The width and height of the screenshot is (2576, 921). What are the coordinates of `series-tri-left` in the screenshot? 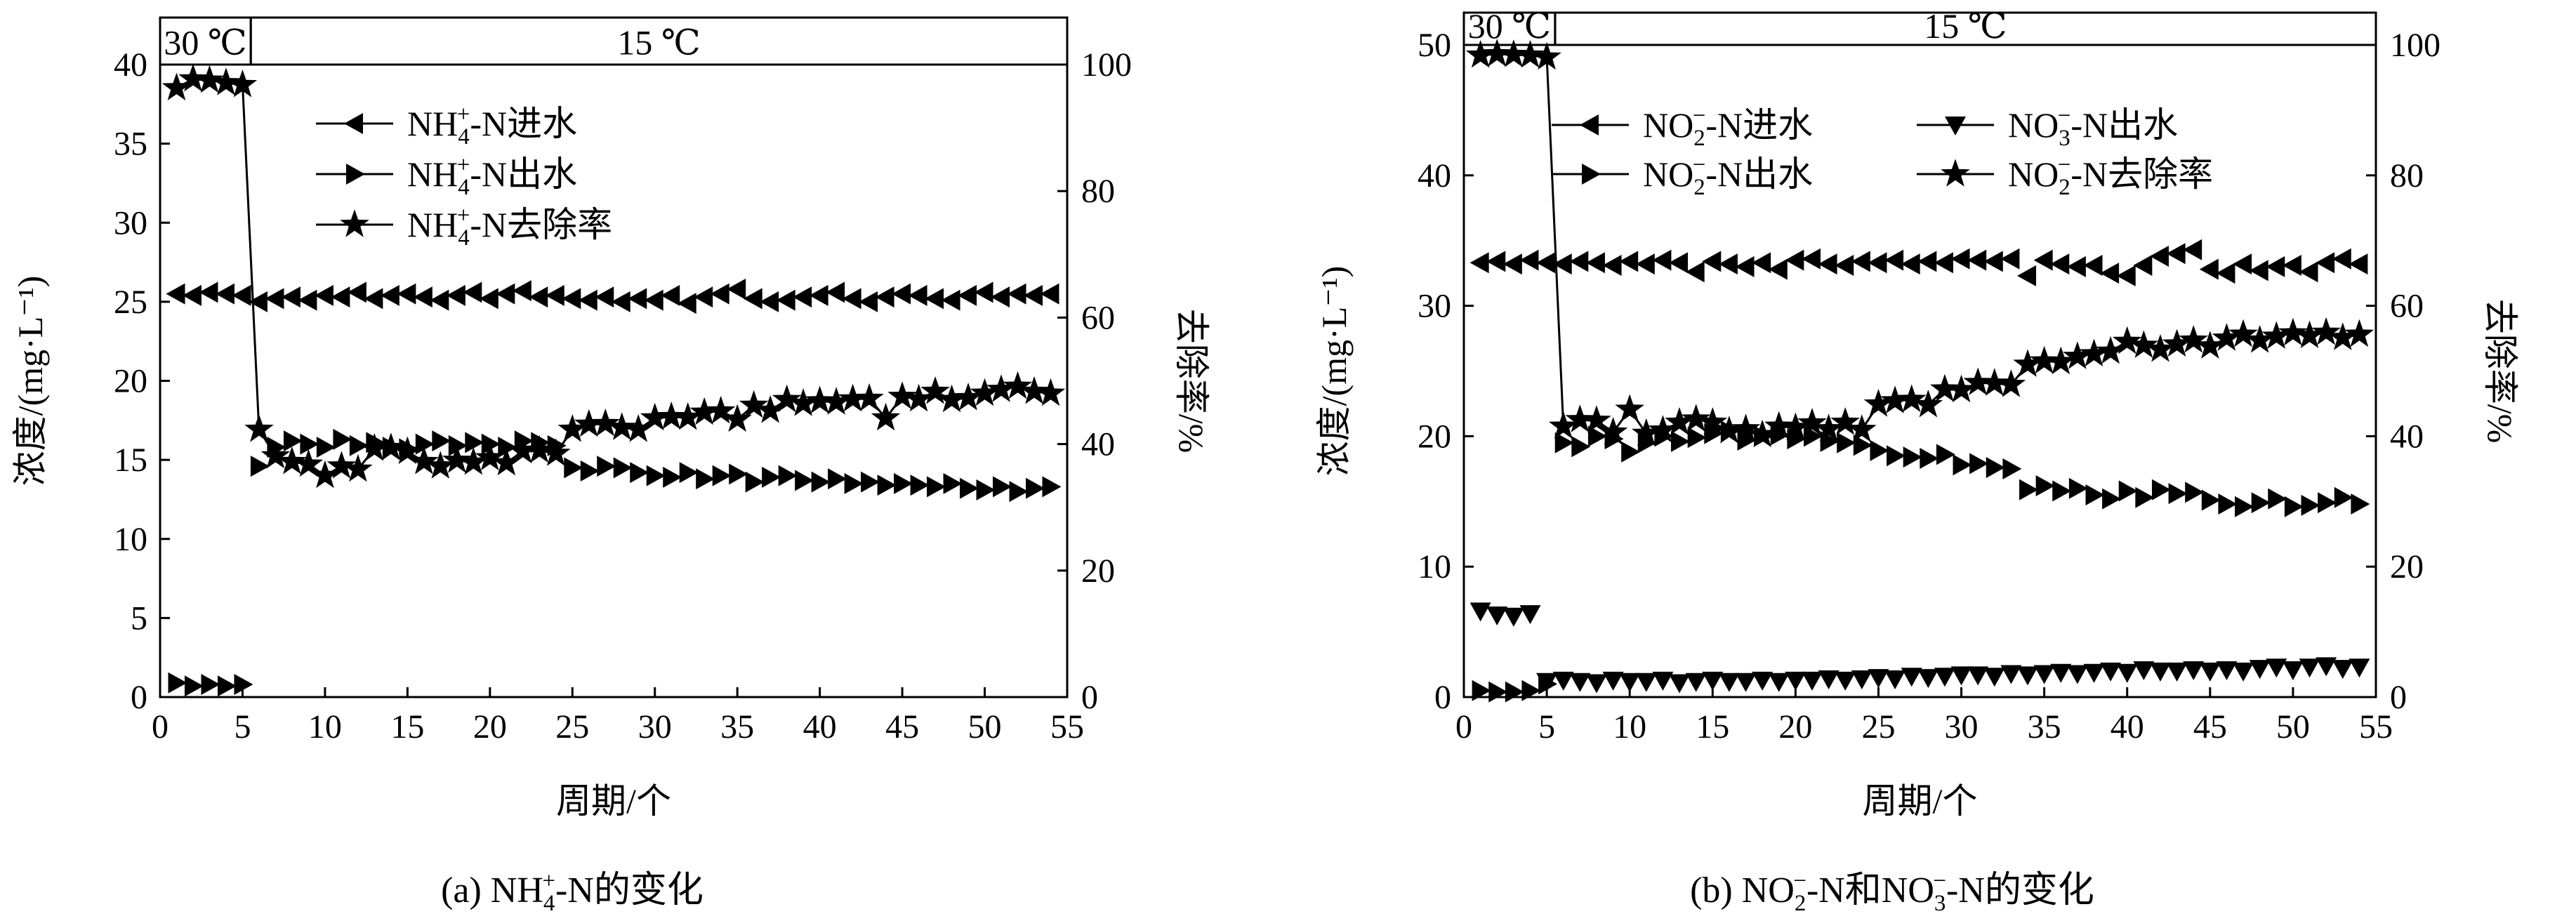 It's located at (612, 296).